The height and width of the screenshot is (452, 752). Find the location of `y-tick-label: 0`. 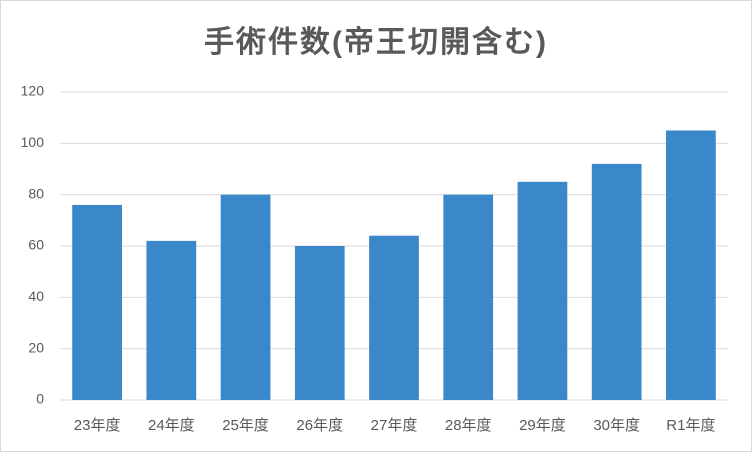

y-tick-label: 0 is located at coordinates (40, 399).